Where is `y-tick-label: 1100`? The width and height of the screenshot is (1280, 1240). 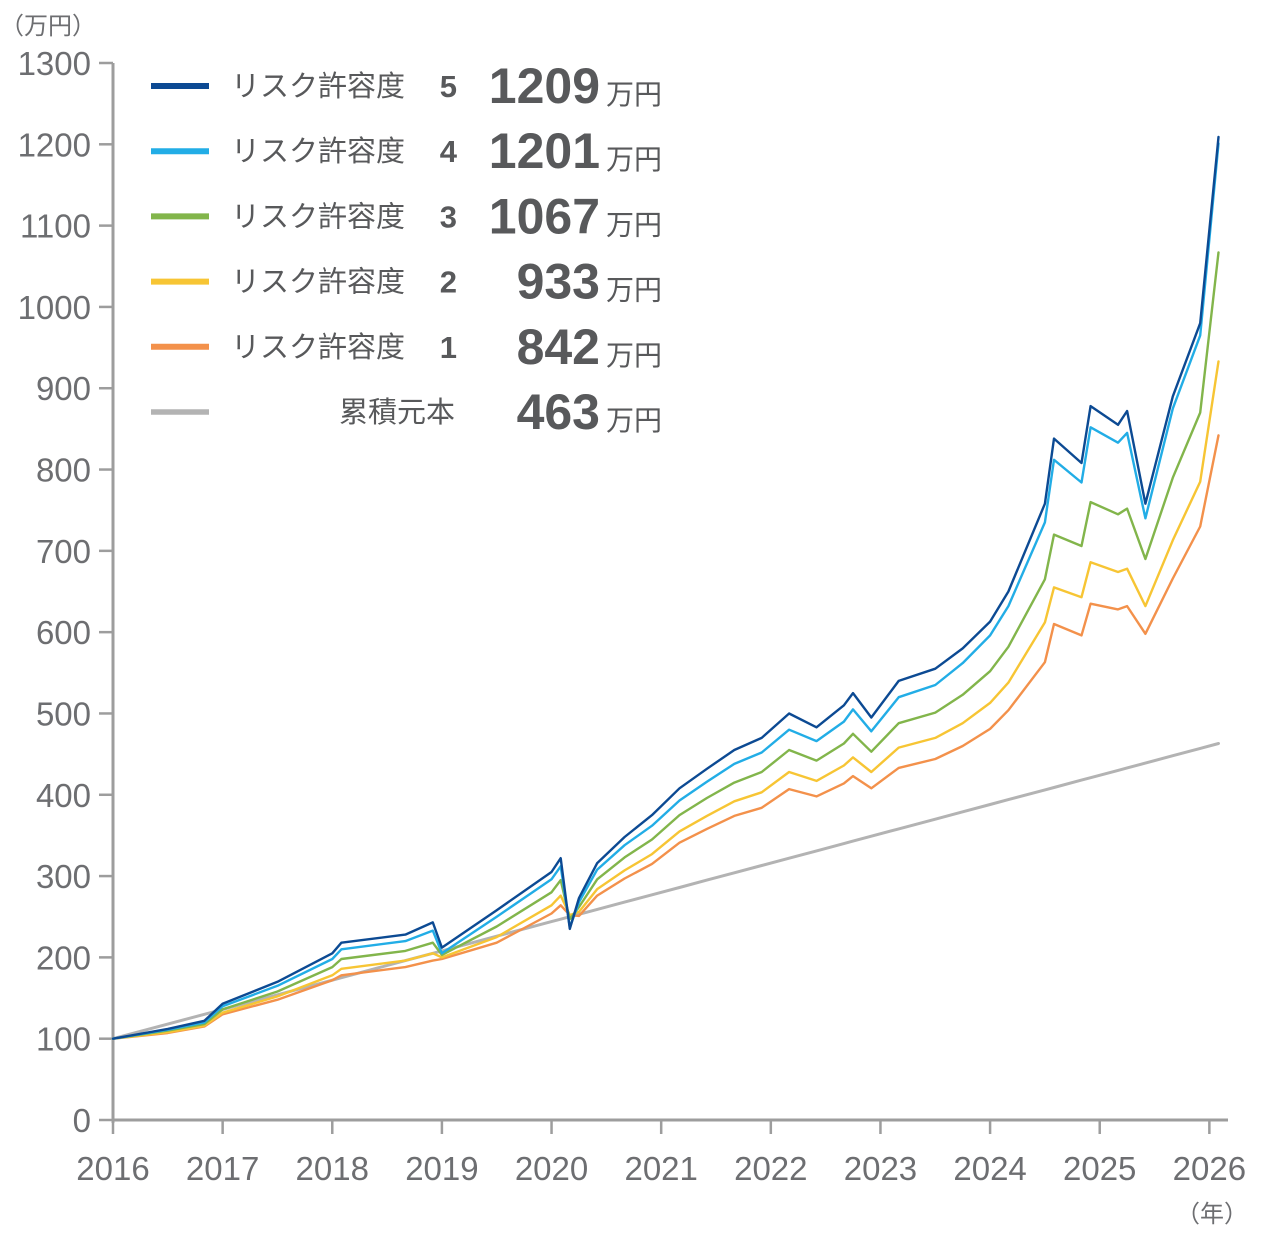 y-tick-label: 1100 is located at coordinates (55, 226).